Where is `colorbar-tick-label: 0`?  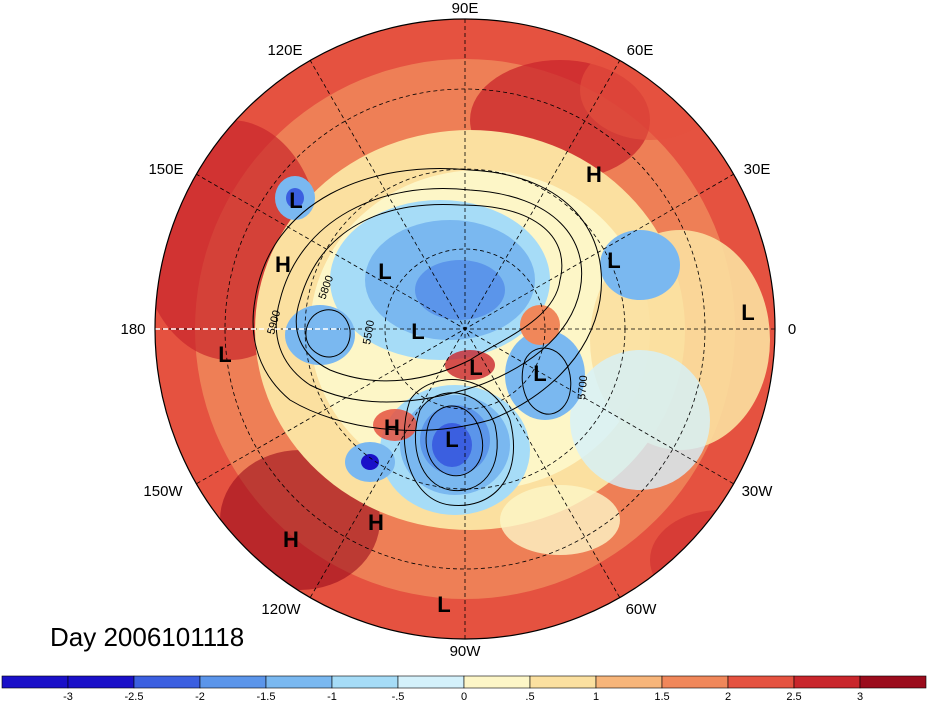
colorbar-tick-label: 0 is located at coordinates (464, 696).